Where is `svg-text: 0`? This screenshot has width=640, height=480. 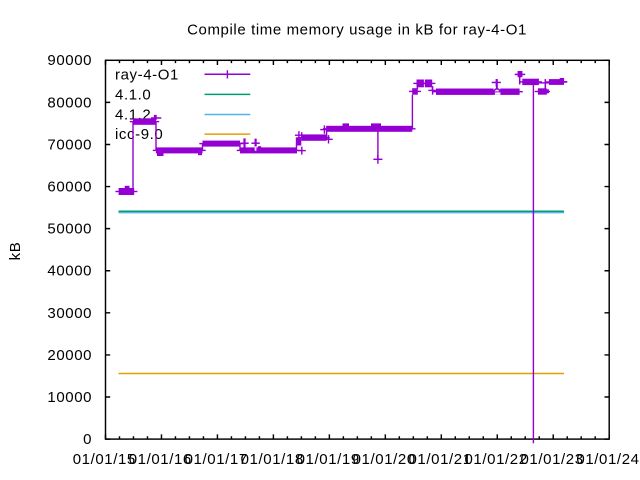
svg-text: 0 is located at coordinates (87, 439).